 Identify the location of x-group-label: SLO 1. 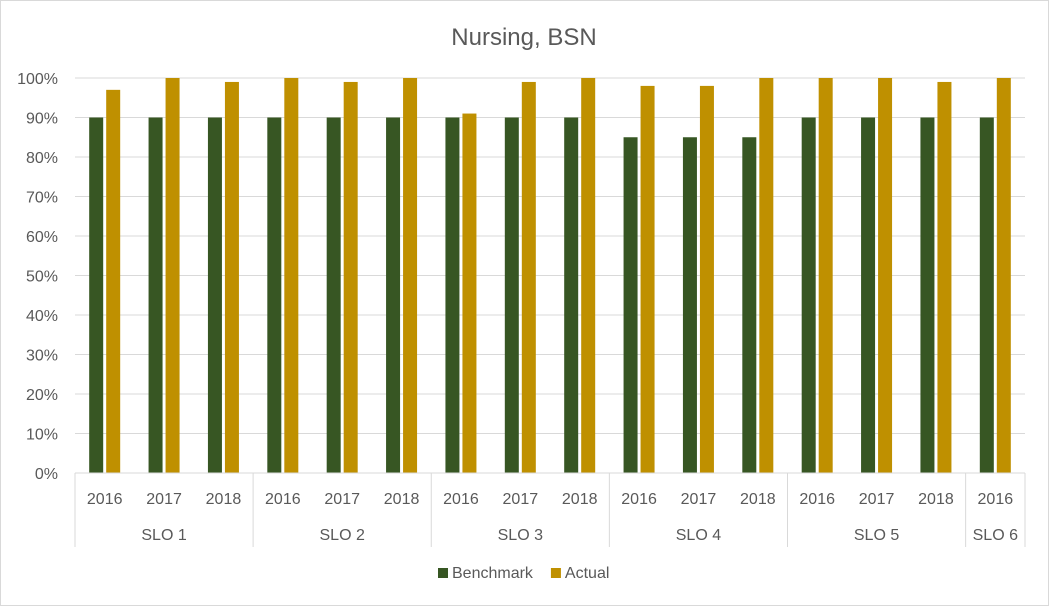
(163, 535).